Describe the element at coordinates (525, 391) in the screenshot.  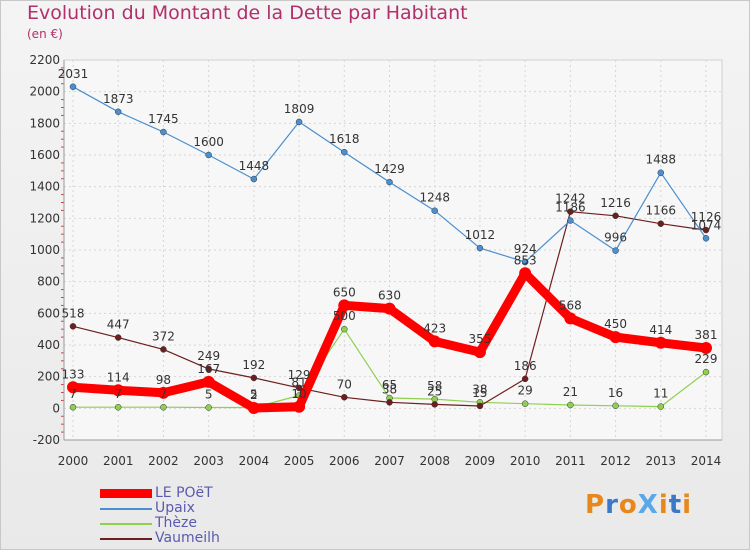
I see `data-label: 29` at that location.